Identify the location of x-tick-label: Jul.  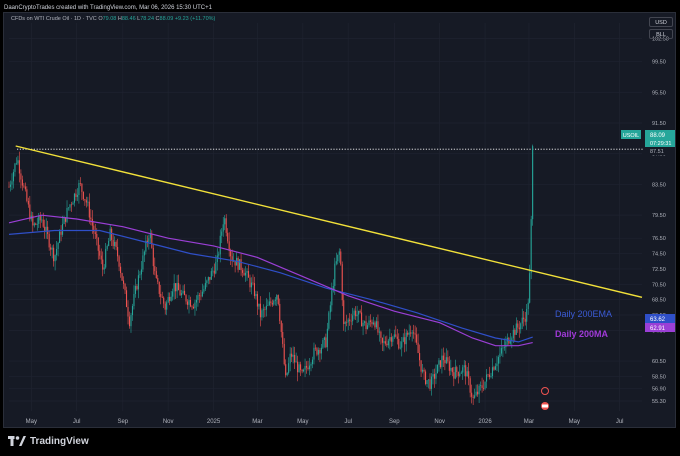
(620, 422).